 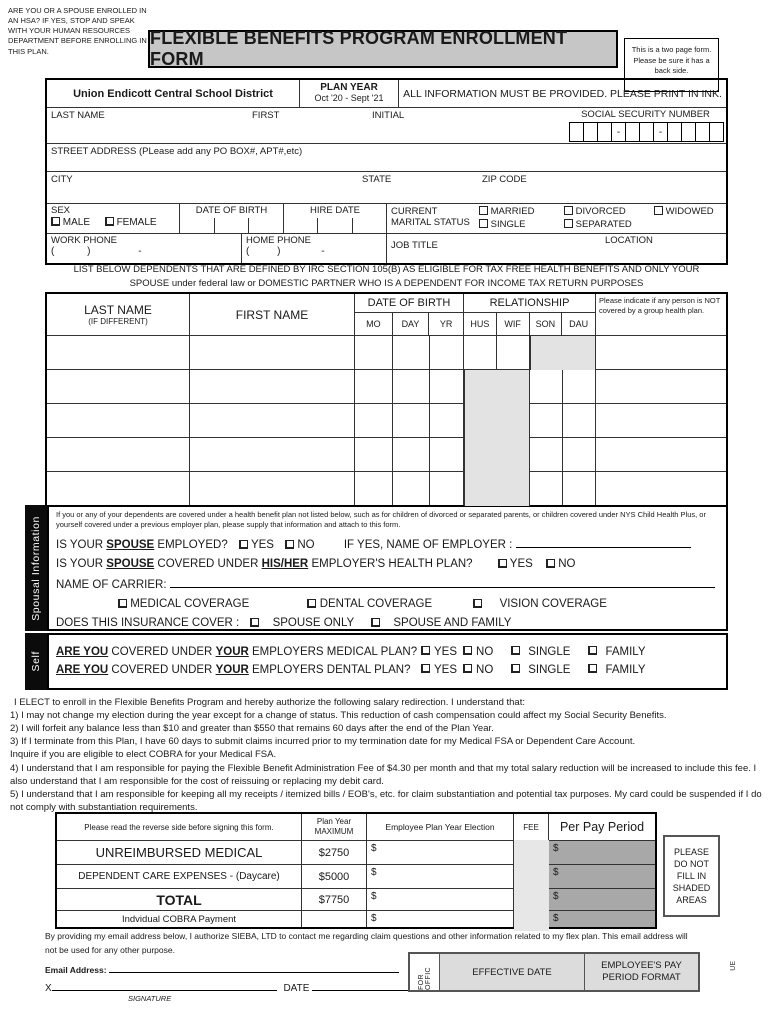 What do you see at coordinates (658, 210) in the screenshot?
I see `widowed-checkbox` at bounding box center [658, 210].